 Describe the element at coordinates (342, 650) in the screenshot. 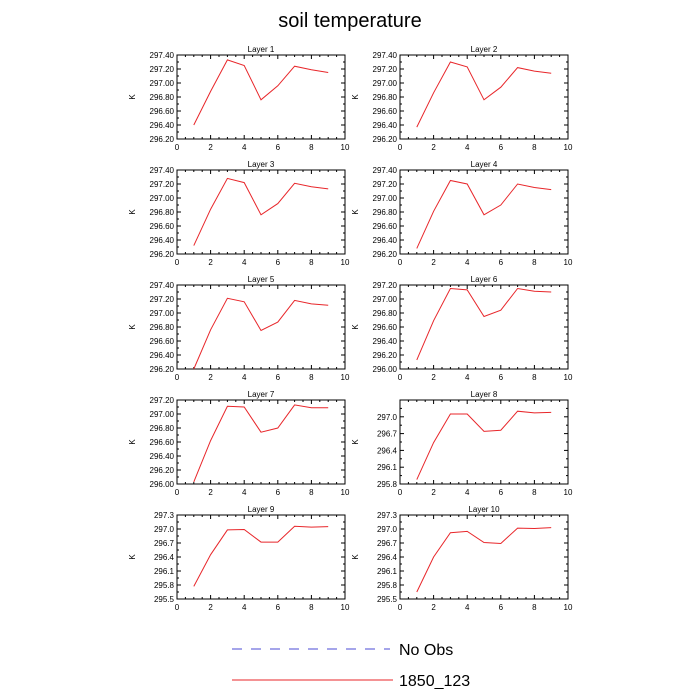

I see `legend-entry-no-obs: No Obs` at that location.